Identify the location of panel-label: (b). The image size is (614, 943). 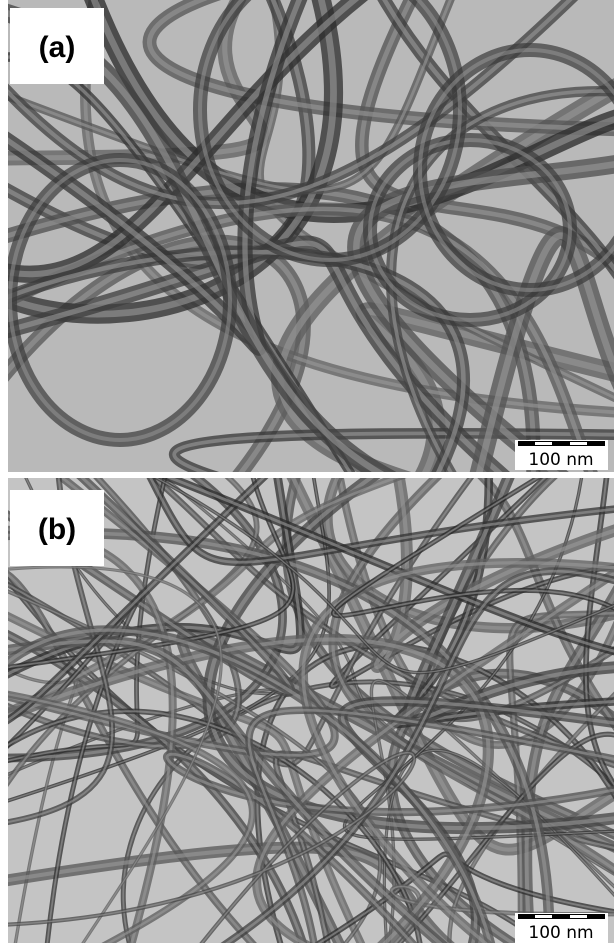
(57, 529).